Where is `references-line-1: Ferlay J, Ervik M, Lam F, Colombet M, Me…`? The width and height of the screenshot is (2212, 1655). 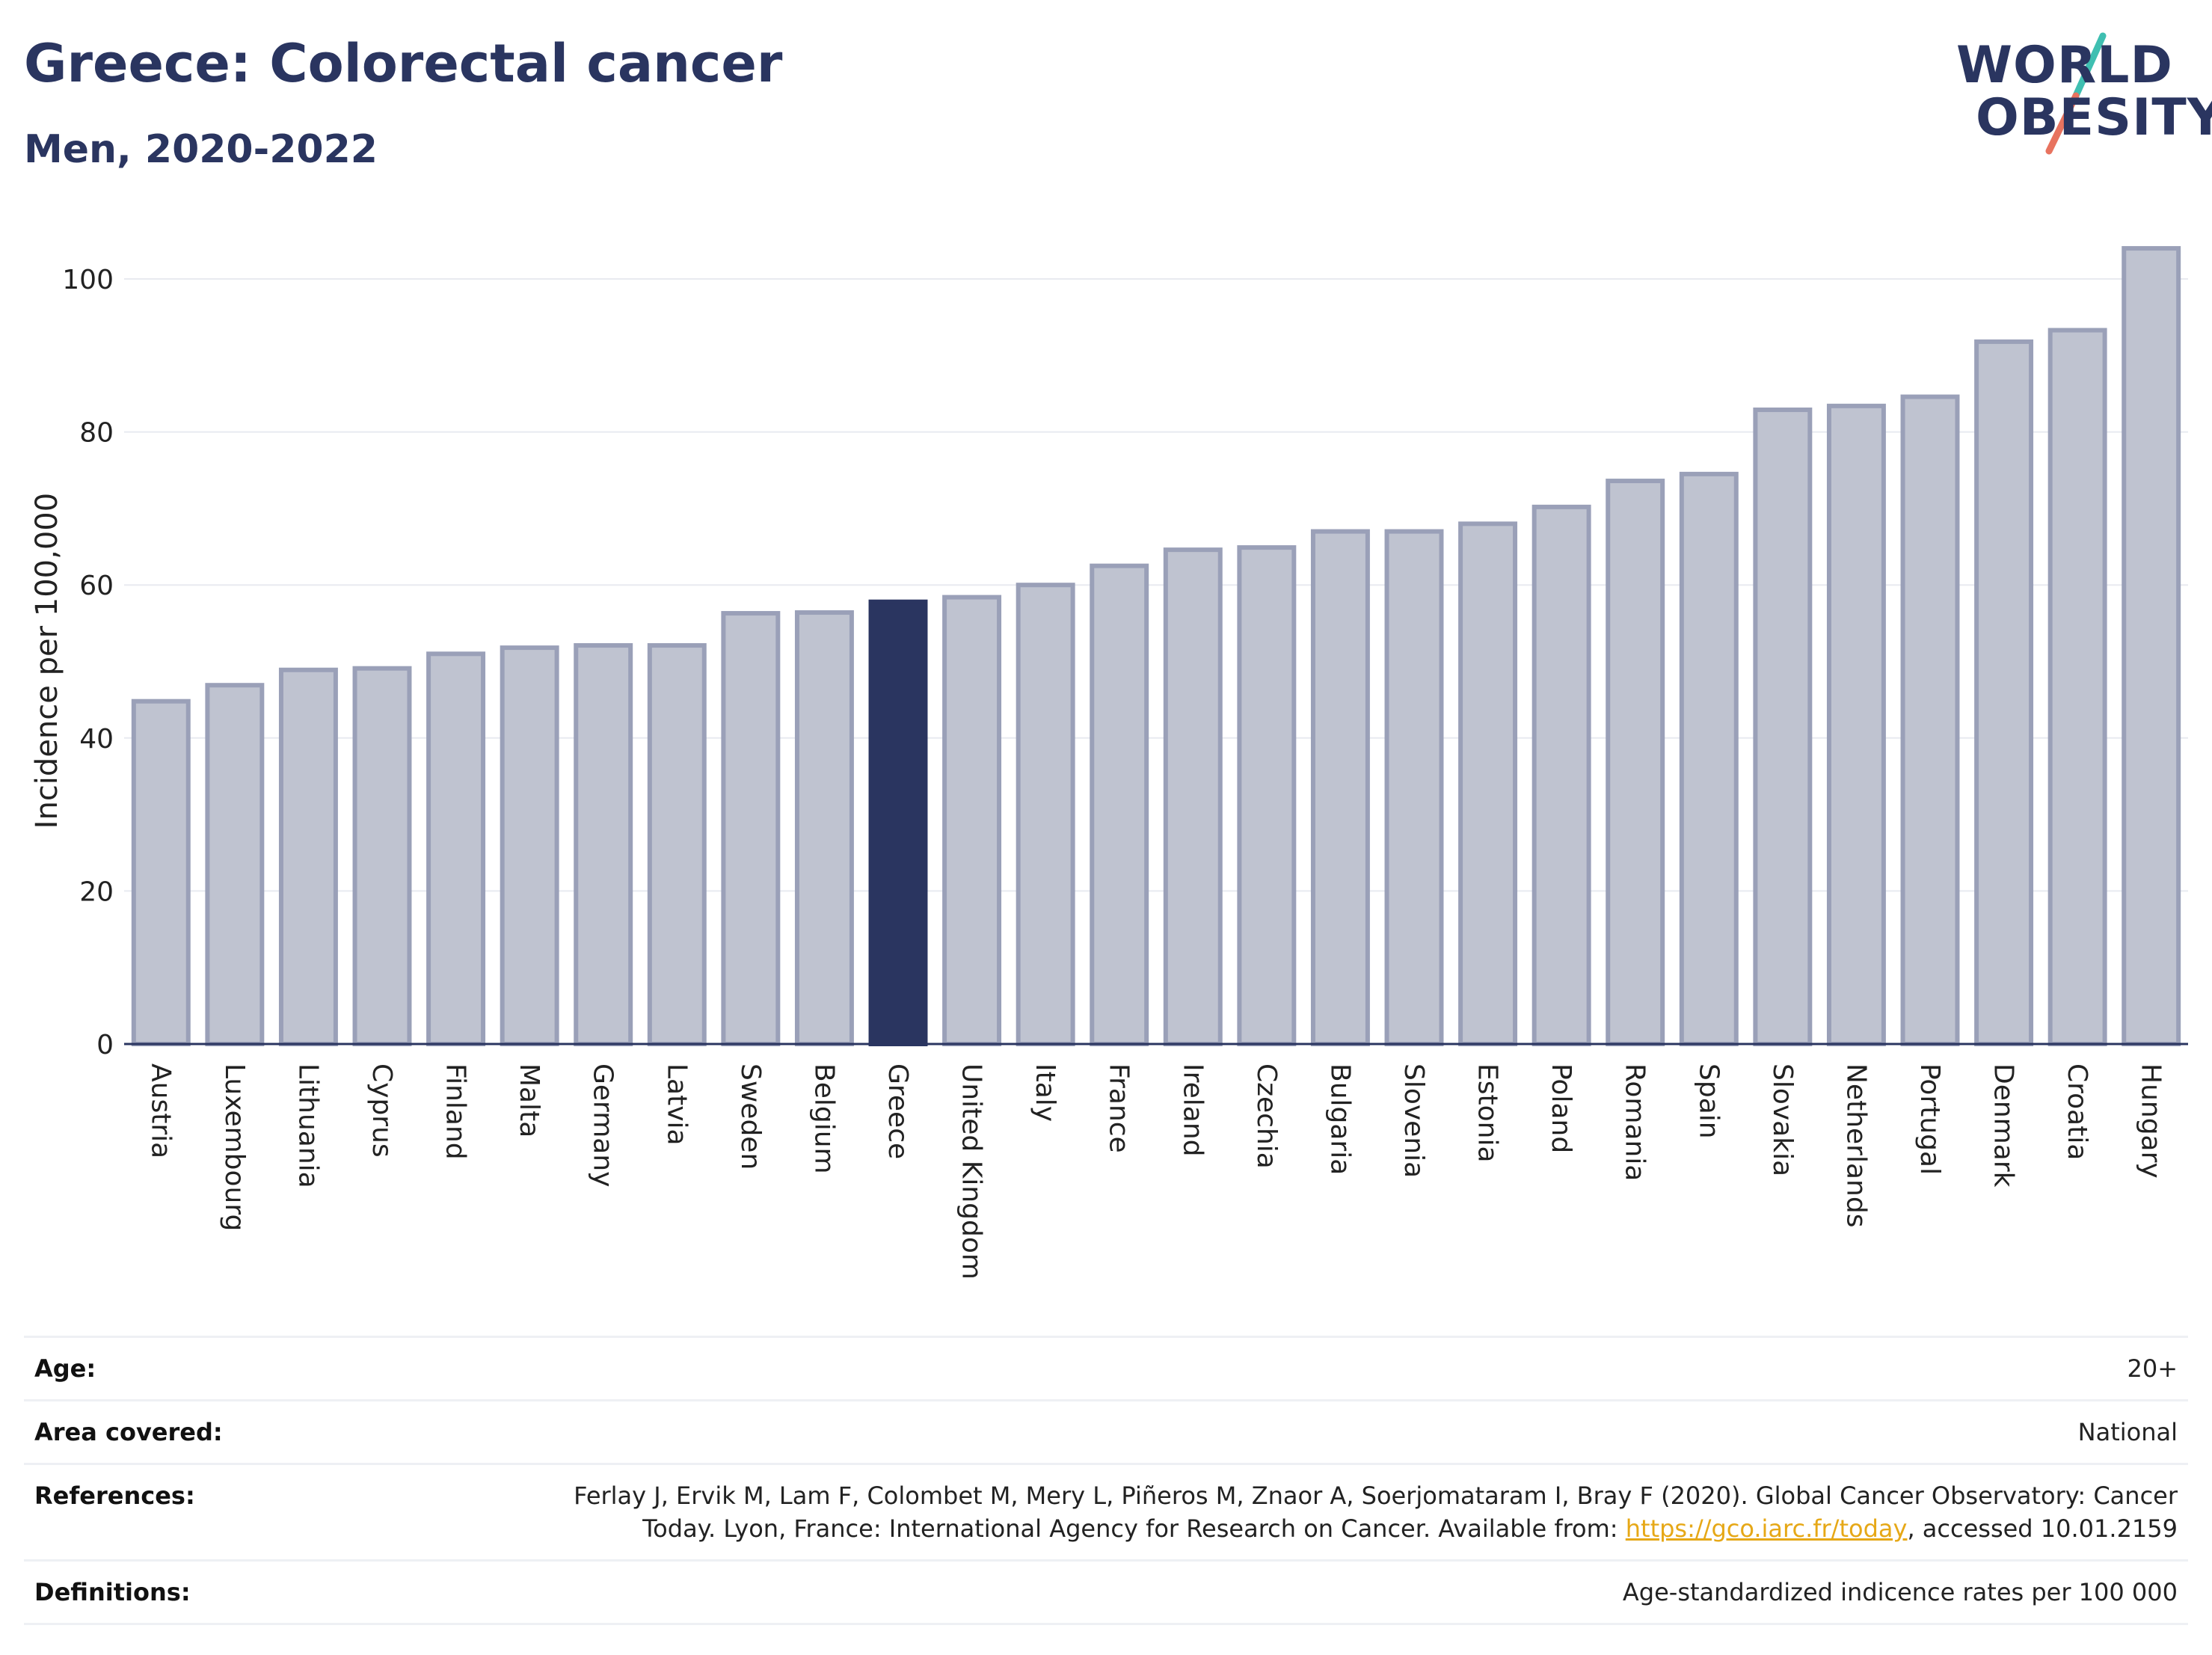
references-line-1: Ferlay J, Ervik M, Lam F, Colombet M, Me… is located at coordinates (1376, 1495).